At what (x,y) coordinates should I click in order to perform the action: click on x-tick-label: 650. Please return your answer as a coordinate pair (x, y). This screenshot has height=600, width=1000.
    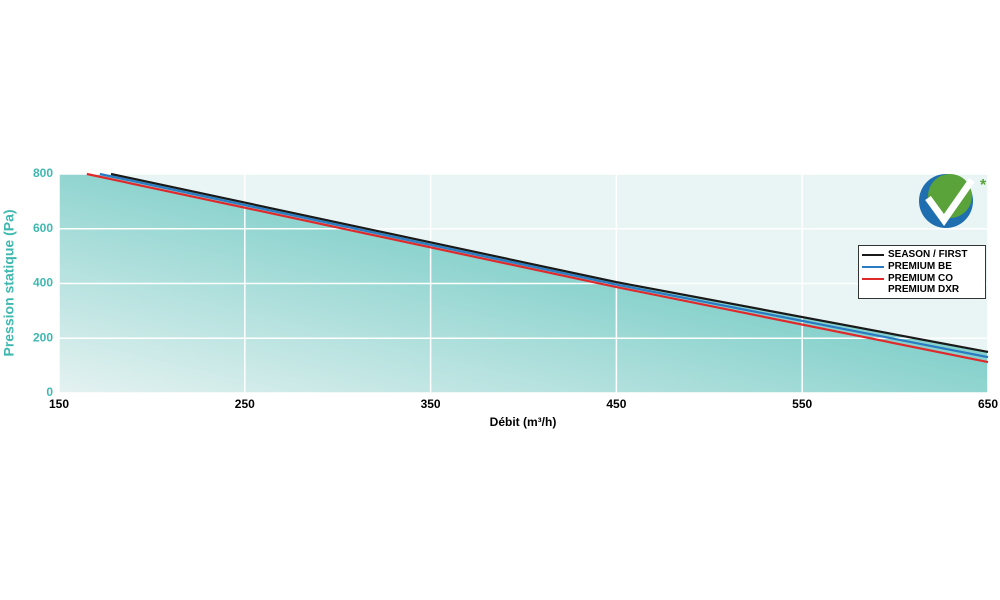
    Looking at the image, I should click on (988, 404).